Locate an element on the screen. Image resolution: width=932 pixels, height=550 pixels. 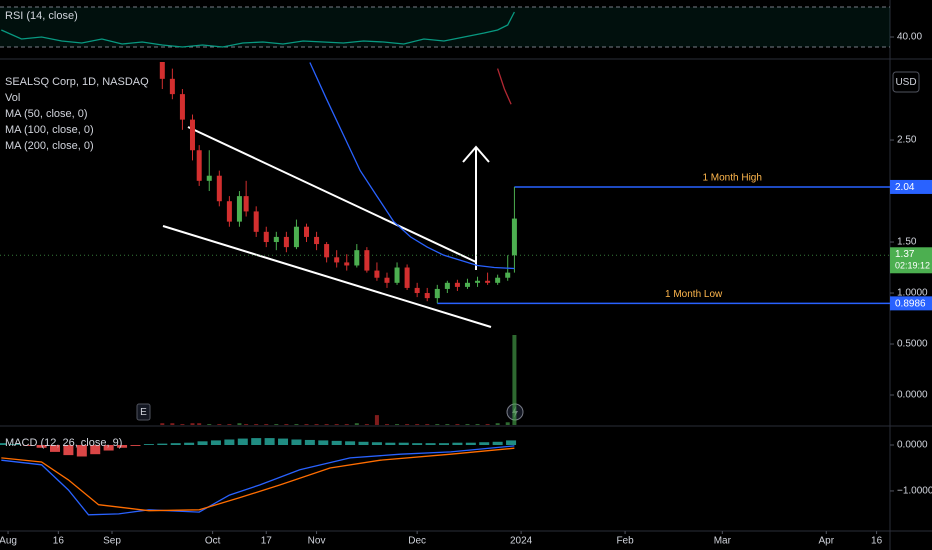
earnings-icon is located at coordinates (143, 412).